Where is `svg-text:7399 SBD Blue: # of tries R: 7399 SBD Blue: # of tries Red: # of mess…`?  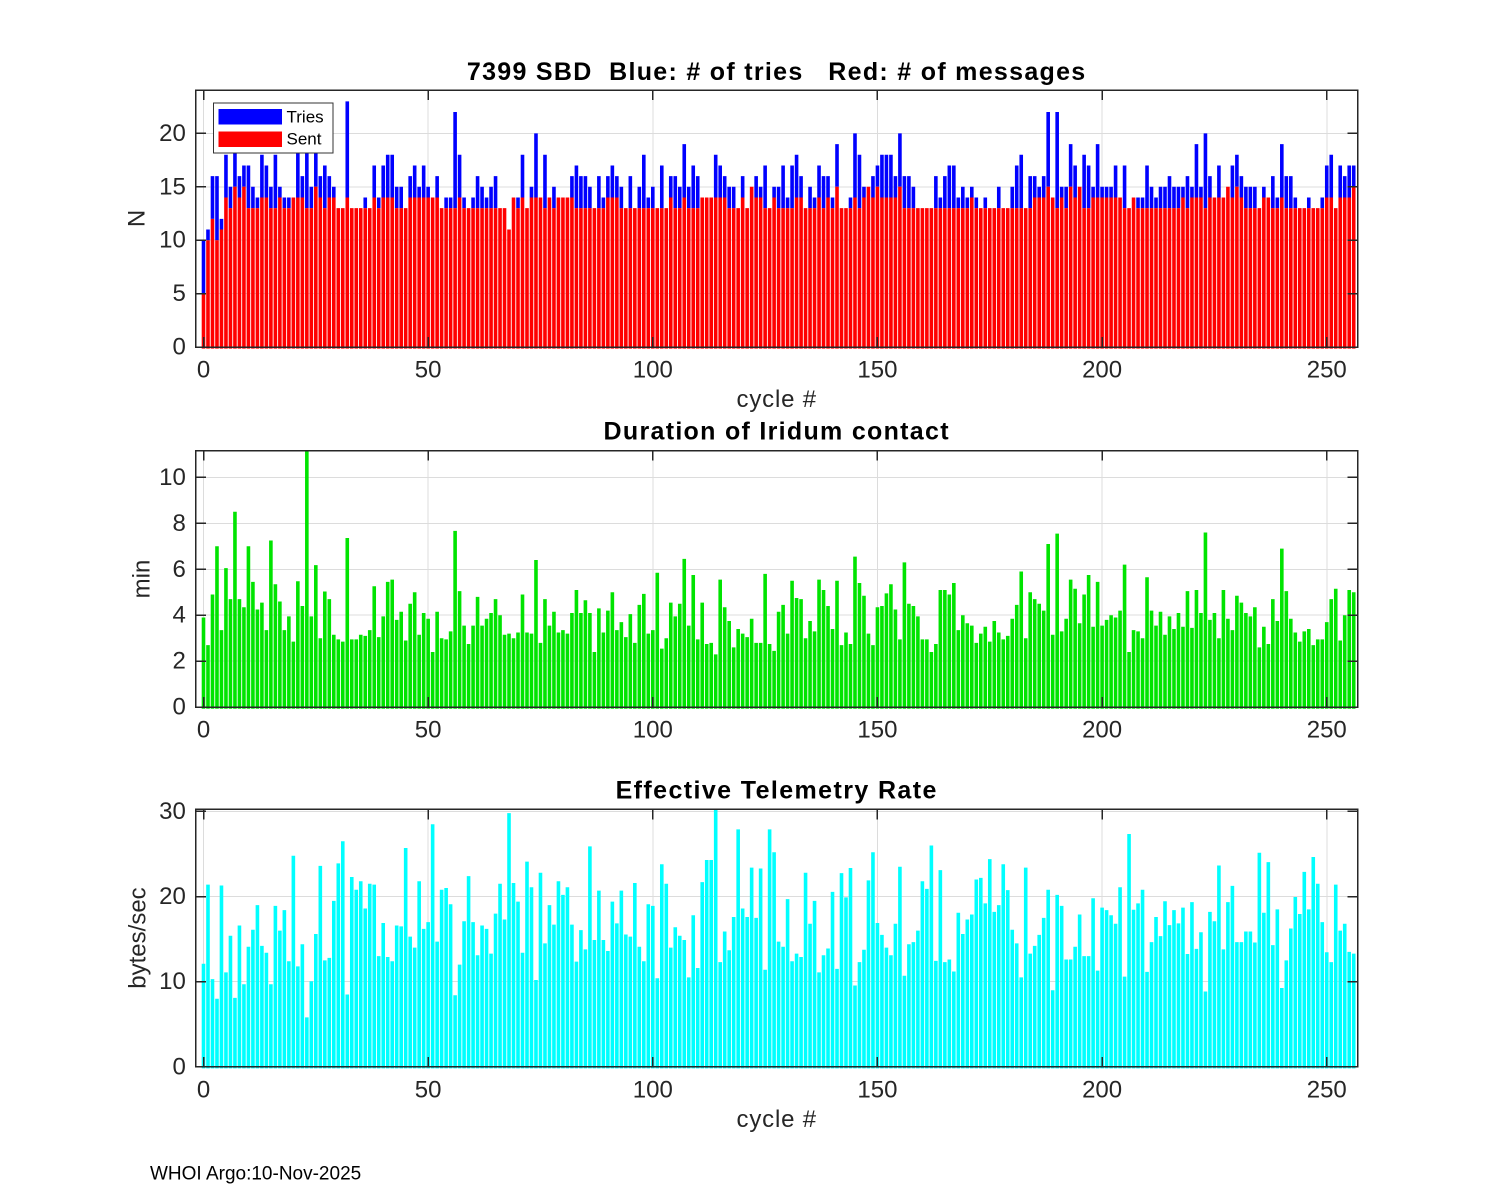
svg-text:7399 SBD Blue: # of tries R: 7399 SBD Blue: # of tries Red: # of mess… is located at coordinates (777, 72).